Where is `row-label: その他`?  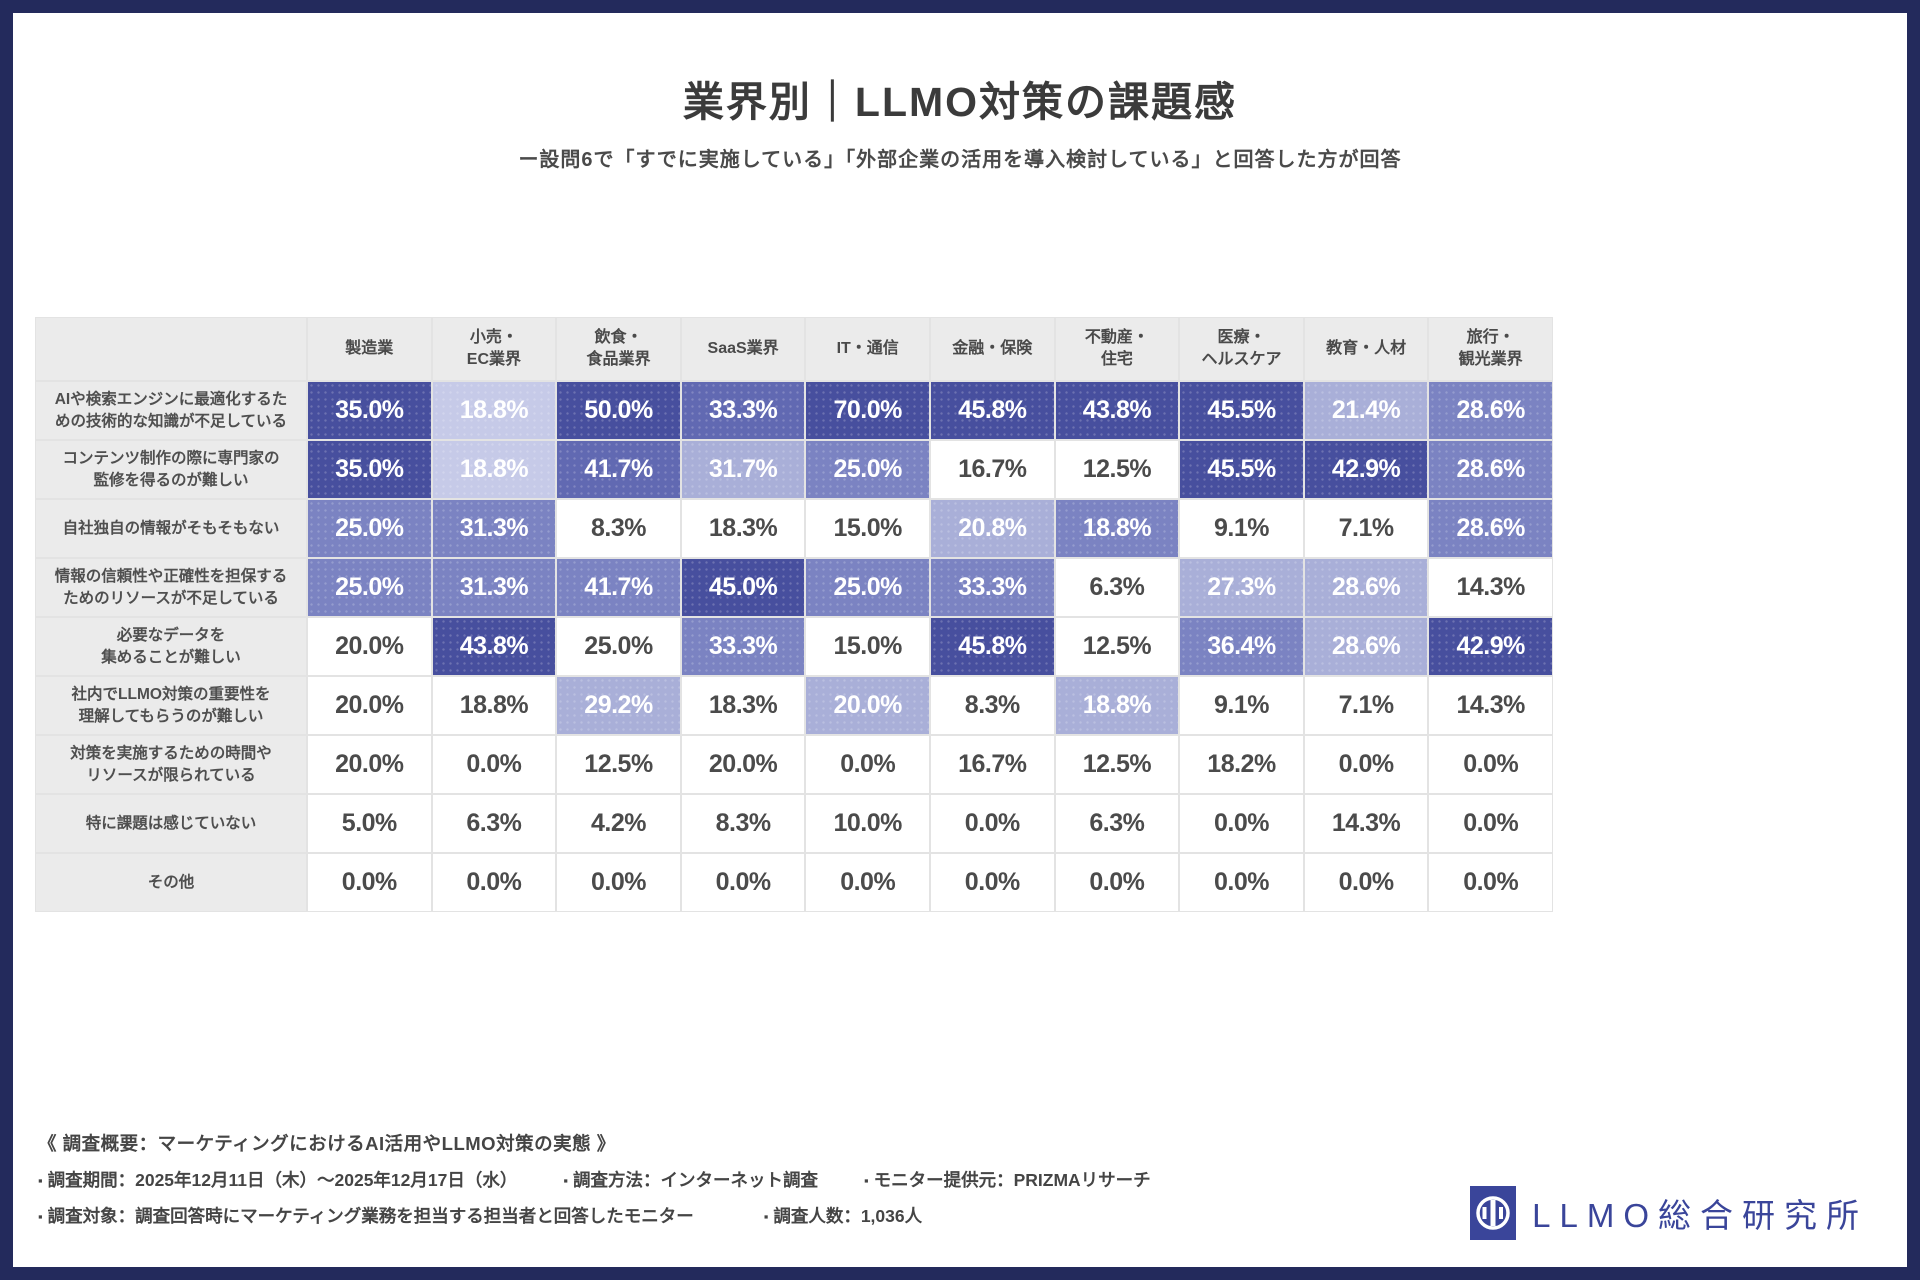 row-label: その他 is located at coordinates (171, 882).